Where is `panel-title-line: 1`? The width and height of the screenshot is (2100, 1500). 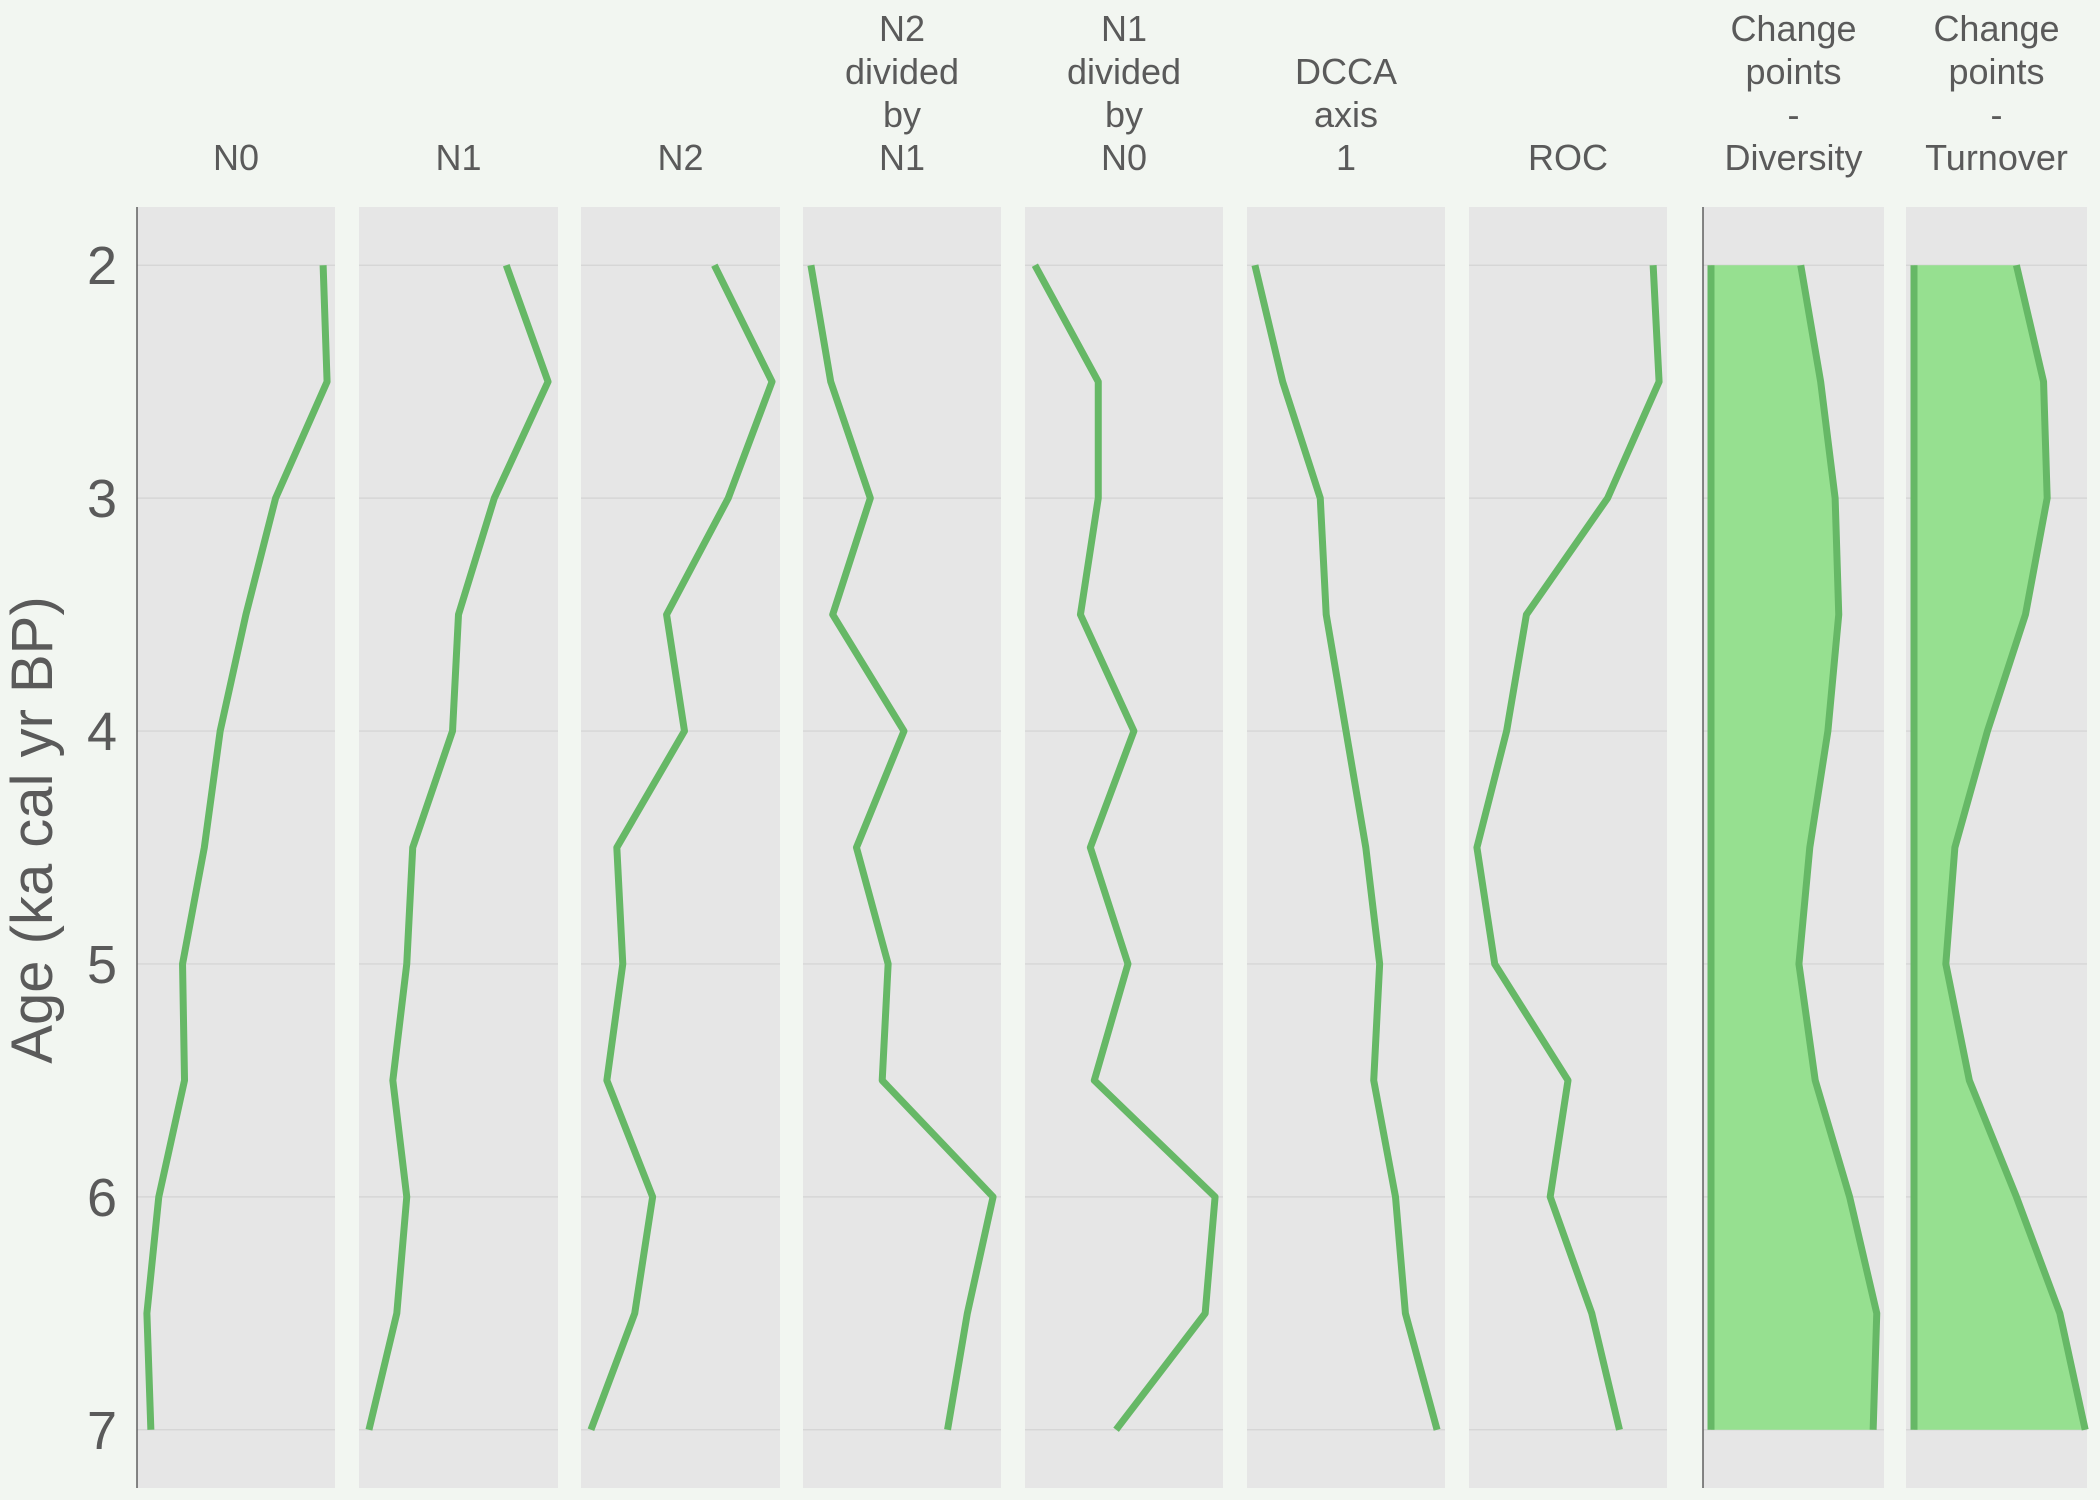
panel-title-line: 1 is located at coordinates (1346, 157).